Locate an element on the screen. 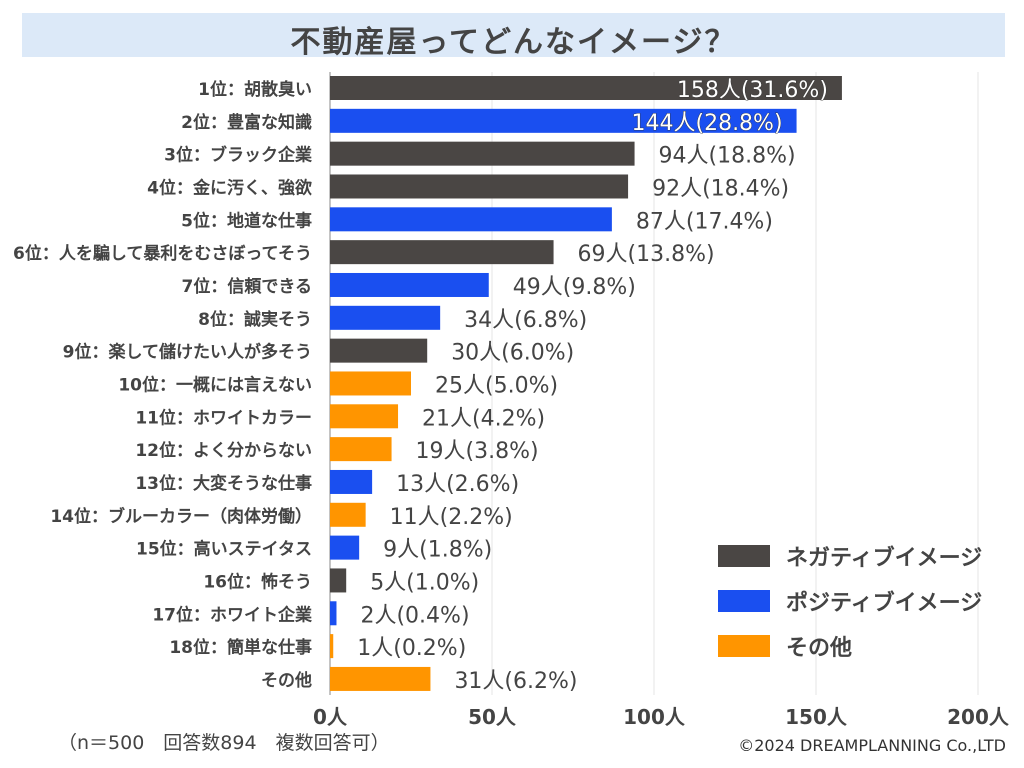 The image size is (1024, 768). category-label: 17位：ホワイト企業 is located at coordinates (232, 614).